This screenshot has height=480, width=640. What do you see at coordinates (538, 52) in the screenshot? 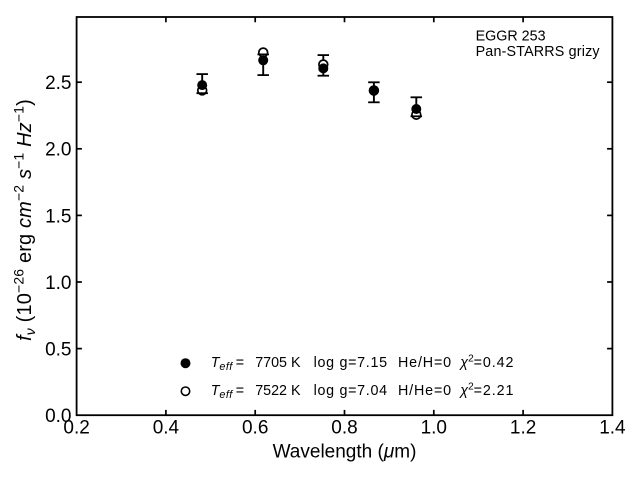
I see `svg-text: Pan-STARRS grizy` at bounding box center [538, 52].